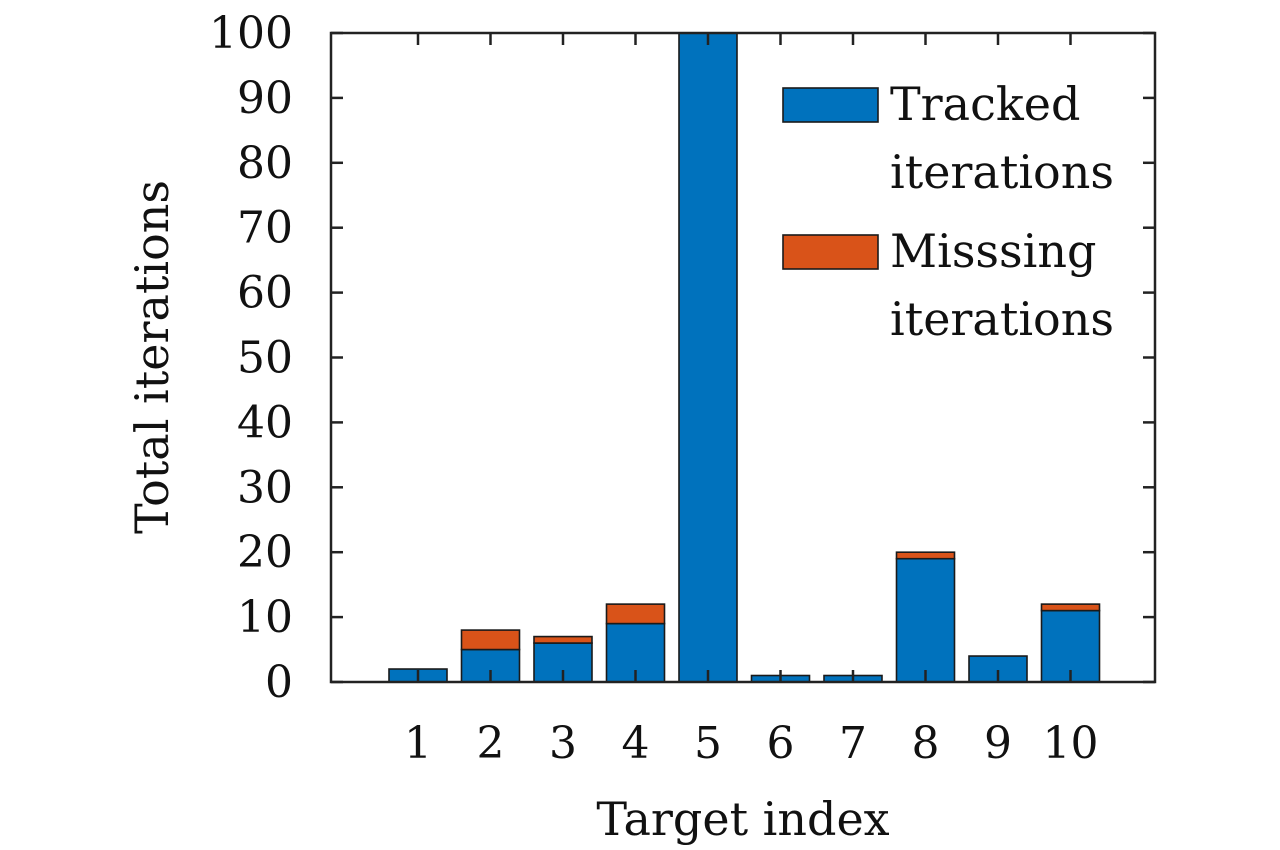  Describe the element at coordinates (265, 358) in the screenshot. I see `y-tick-label: 50` at that location.